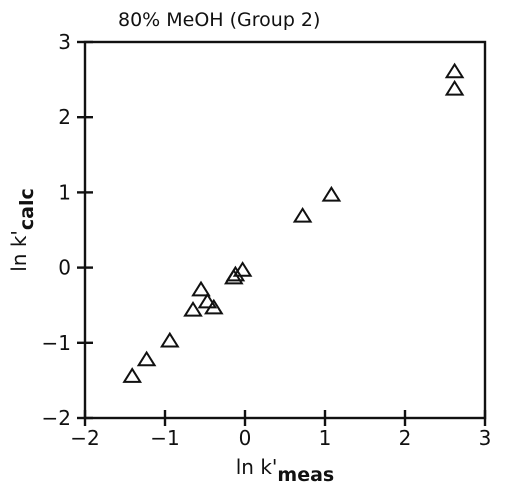 The width and height of the screenshot is (519, 488). I want to click on y-axis-ticks: −2 −1 0 1 2 3, so click(67, 230).